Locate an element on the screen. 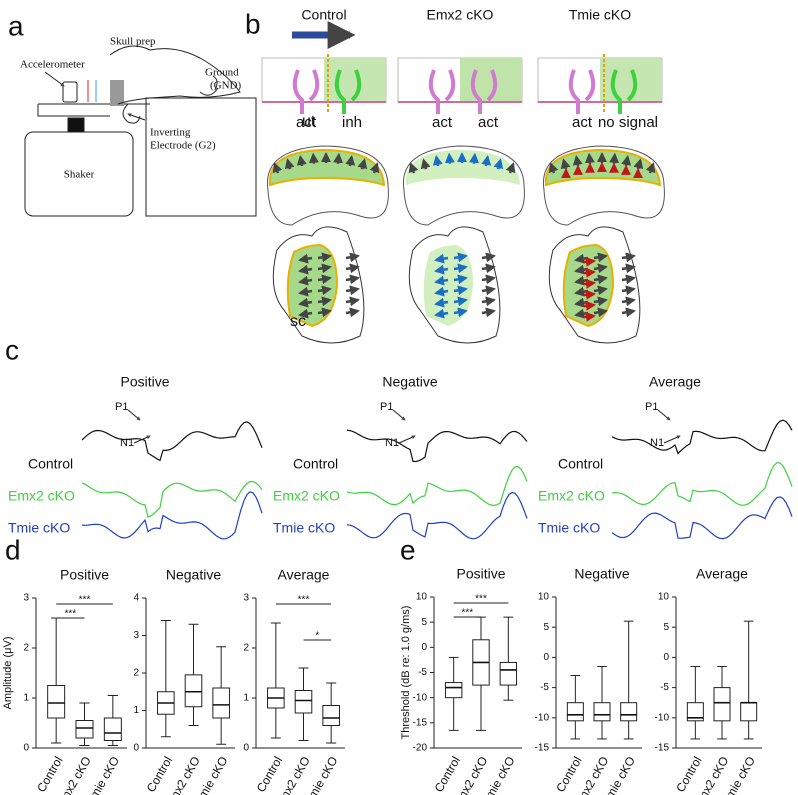 The image size is (798, 795). organ-label: sc is located at coordinates (298, 321).